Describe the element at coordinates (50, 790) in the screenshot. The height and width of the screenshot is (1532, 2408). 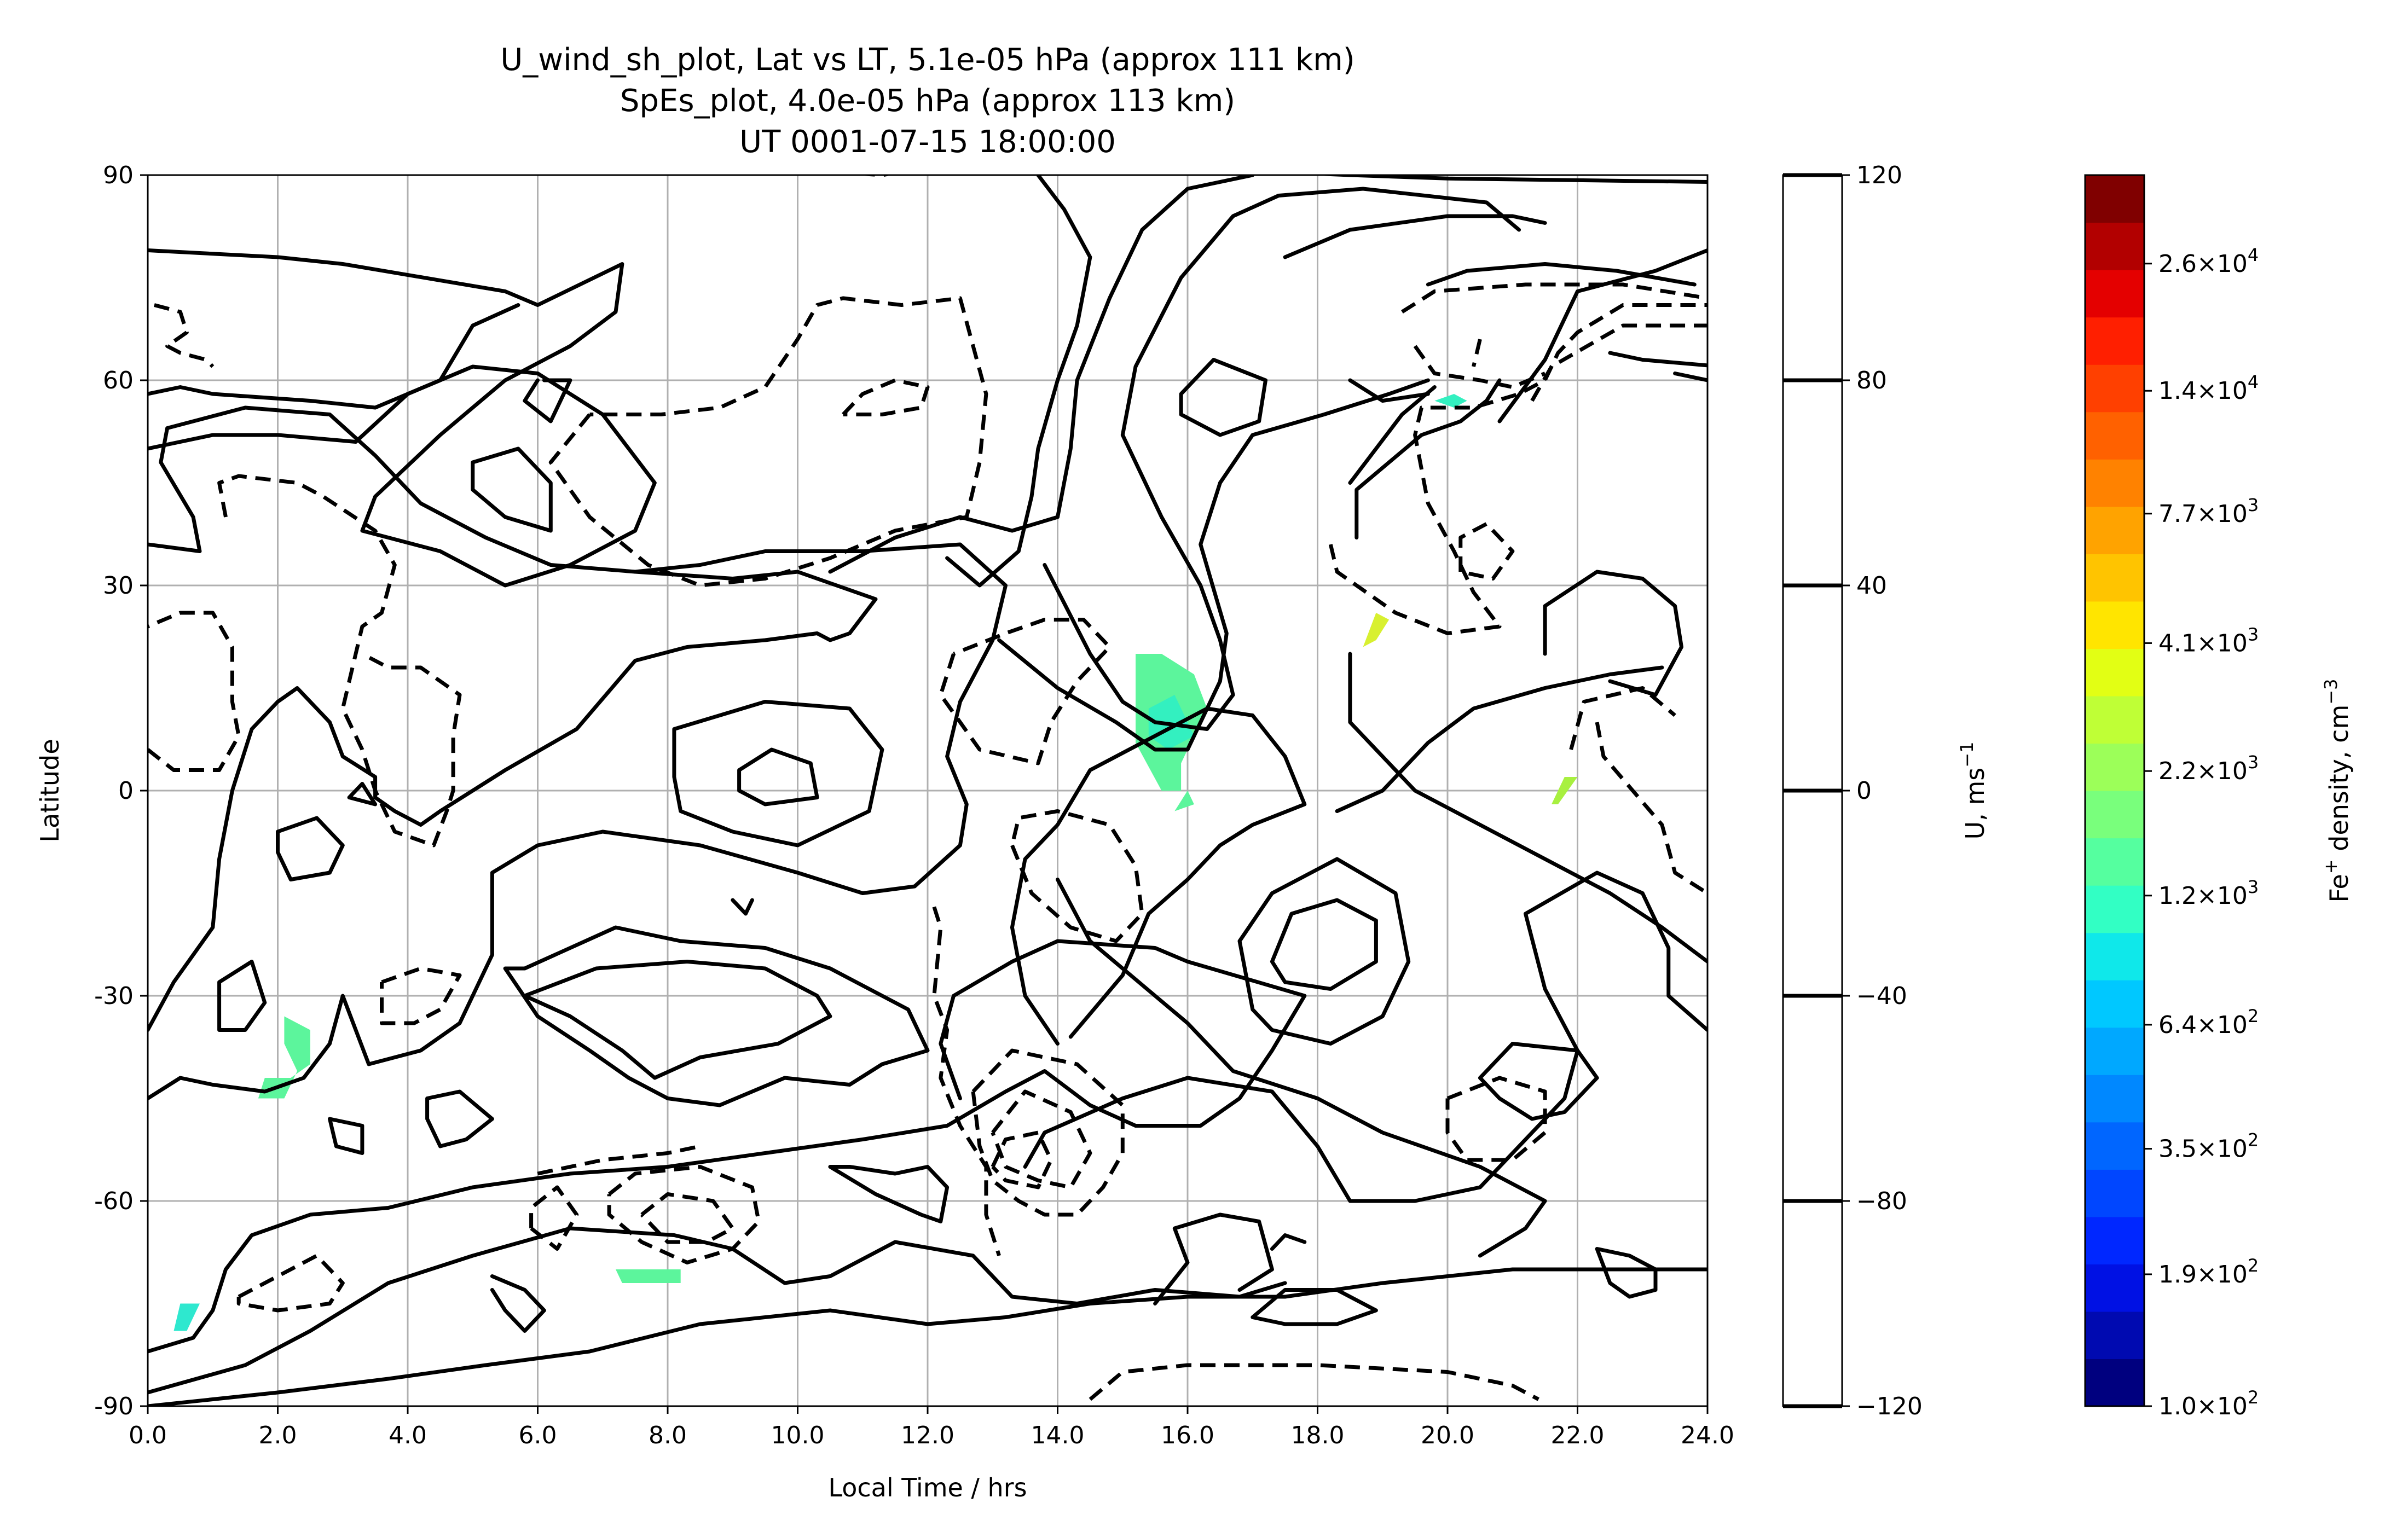
I see `y-axis-label: Latitude` at that location.